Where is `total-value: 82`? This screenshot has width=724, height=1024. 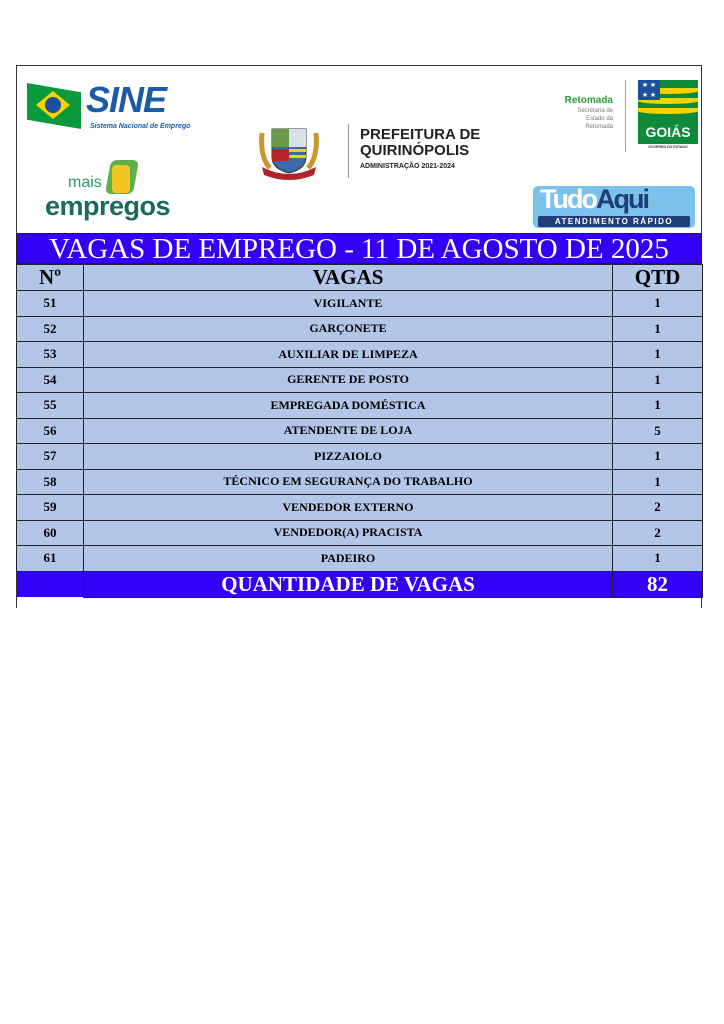
total-value: 82 is located at coordinates (657, 584).